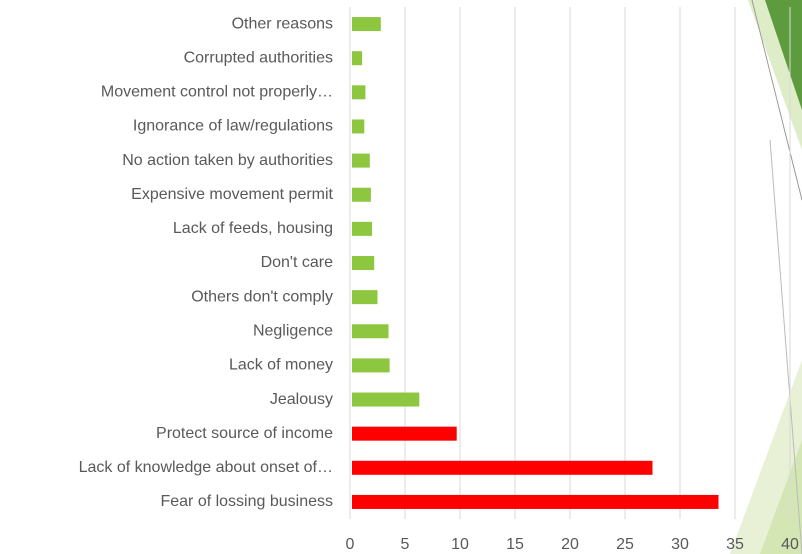 This screenshot has height=554, width=802. What do you see at coordinates (515, 544) in the screenshot?
I see `x-tick-label: 15` at bounding box center [515, 544].